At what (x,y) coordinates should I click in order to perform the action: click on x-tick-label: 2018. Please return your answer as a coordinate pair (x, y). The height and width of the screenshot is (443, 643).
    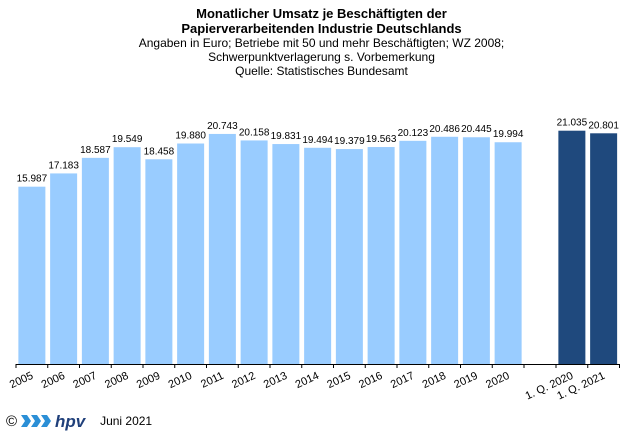
    Looking at the image, I should click on (434, 380).